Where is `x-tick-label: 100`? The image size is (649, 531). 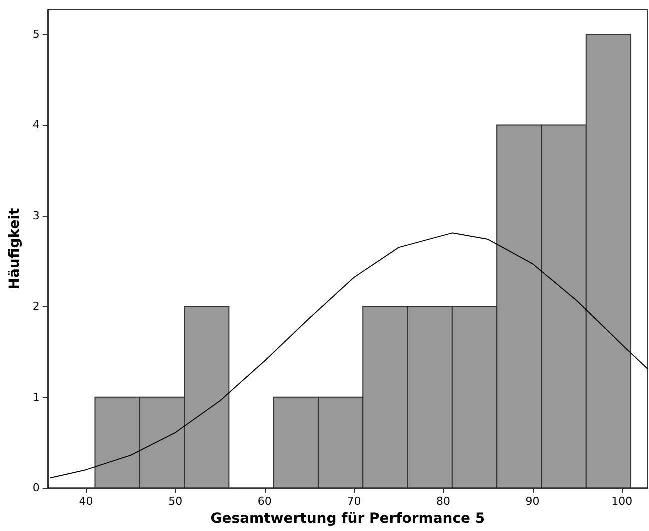 x-tick-label: 100 is located at coordinates (622, 501).